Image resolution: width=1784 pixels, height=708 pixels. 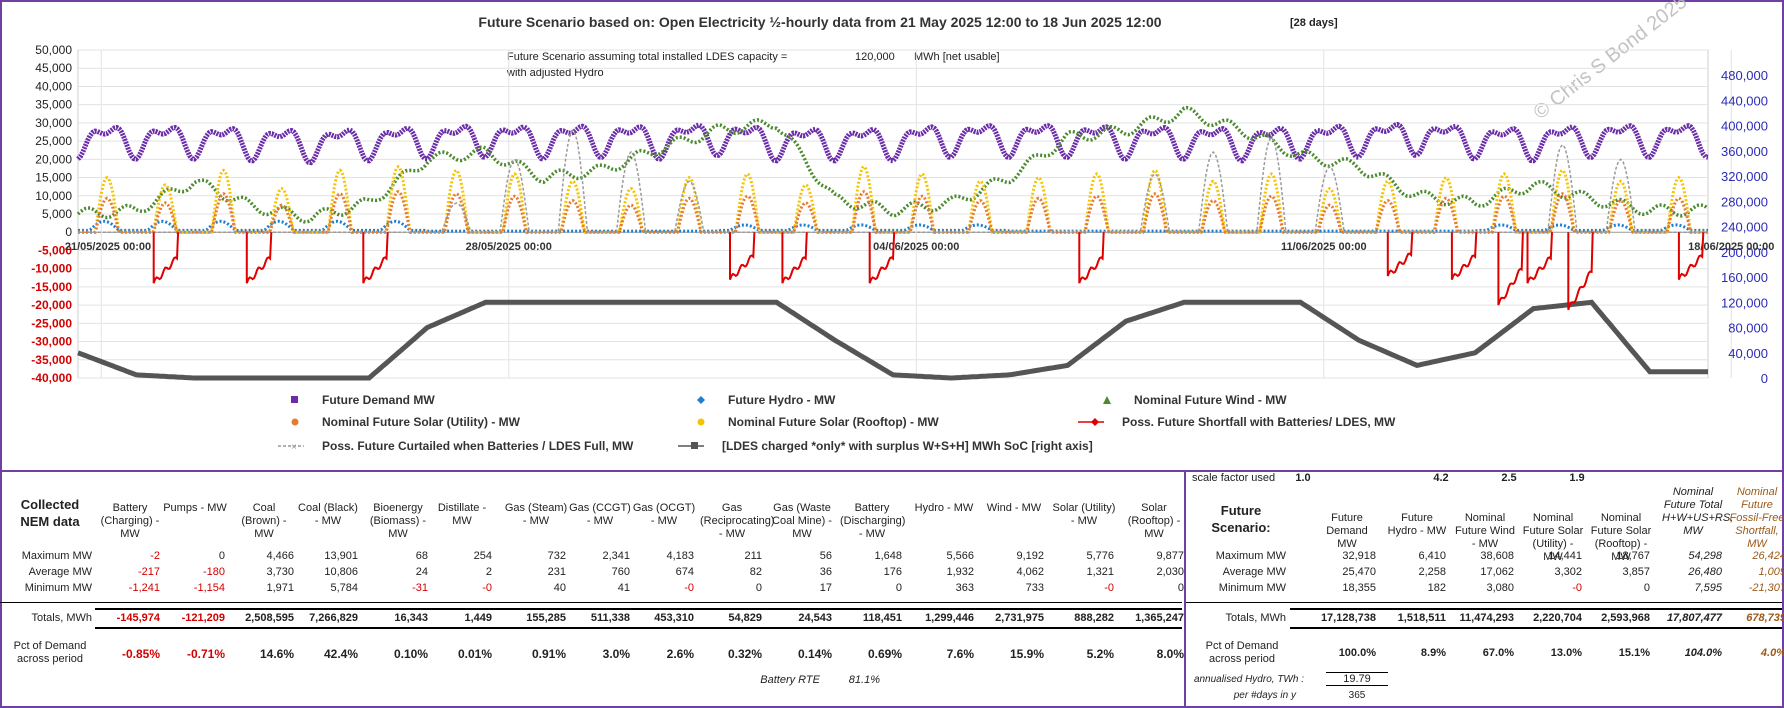 What do you see at coordinates (1248, 679) in the screenshot?
I see `annualised-hydro-label: annualised Hydro, TWh :` at bounding box center [1248, 679].